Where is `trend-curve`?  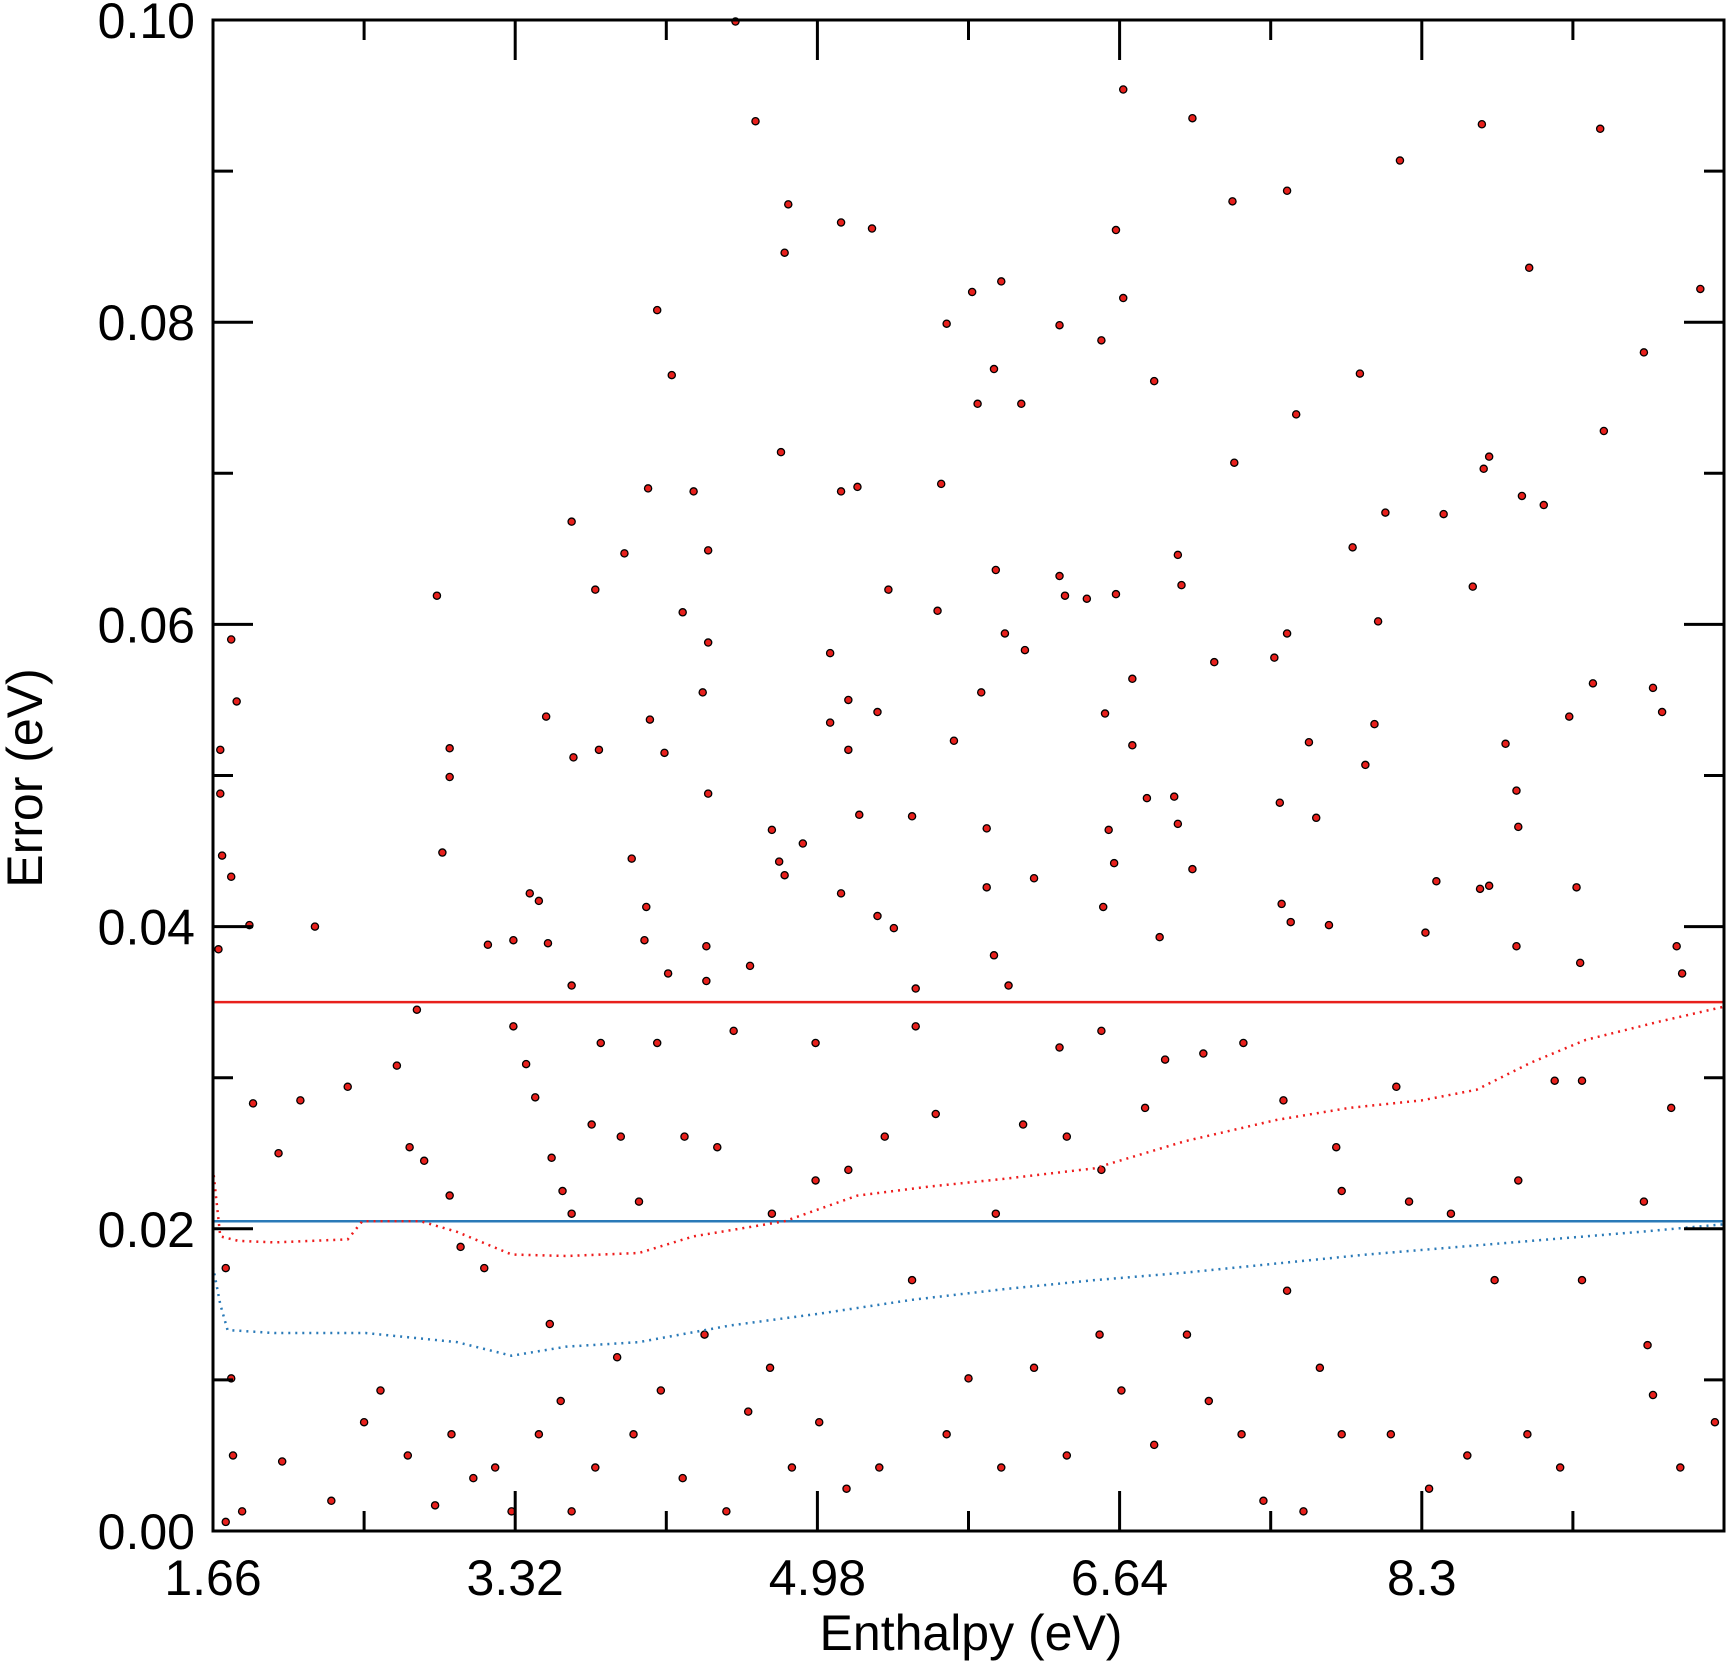 trend-curve is located at coordinates (968, 1290).